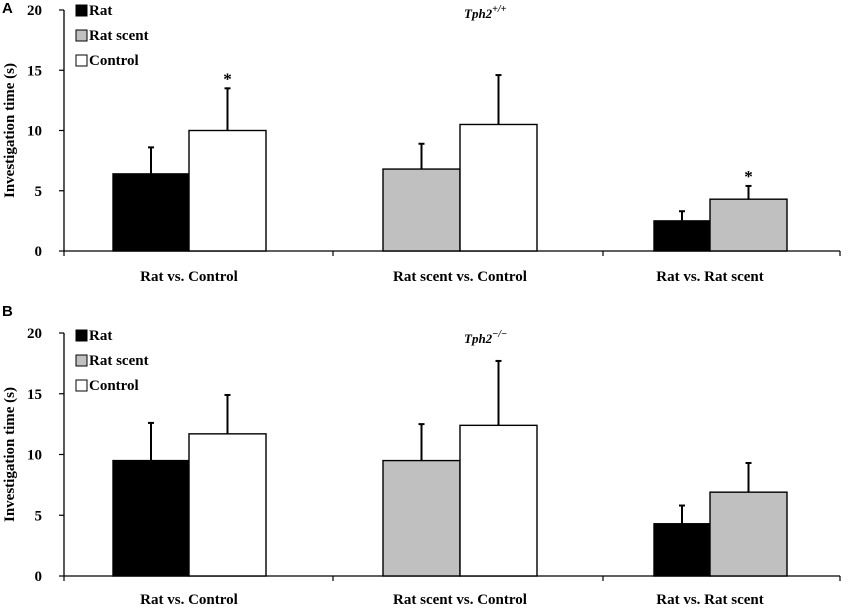 This screenshot has height=608, width=850. I want to click on chart-title: Tph2+/+, so click(485, 12).